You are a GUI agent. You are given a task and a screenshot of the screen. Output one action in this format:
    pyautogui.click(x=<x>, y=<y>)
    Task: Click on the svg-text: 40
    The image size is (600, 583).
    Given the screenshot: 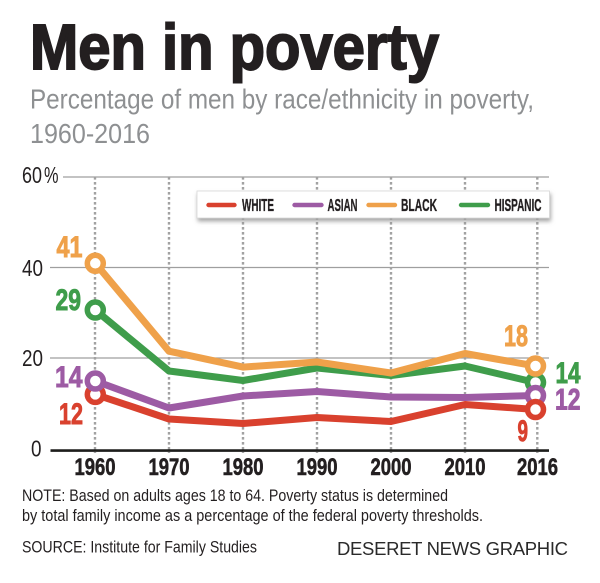 What is the action you would take?
    pyautogui.click(x=32, y=268)
    